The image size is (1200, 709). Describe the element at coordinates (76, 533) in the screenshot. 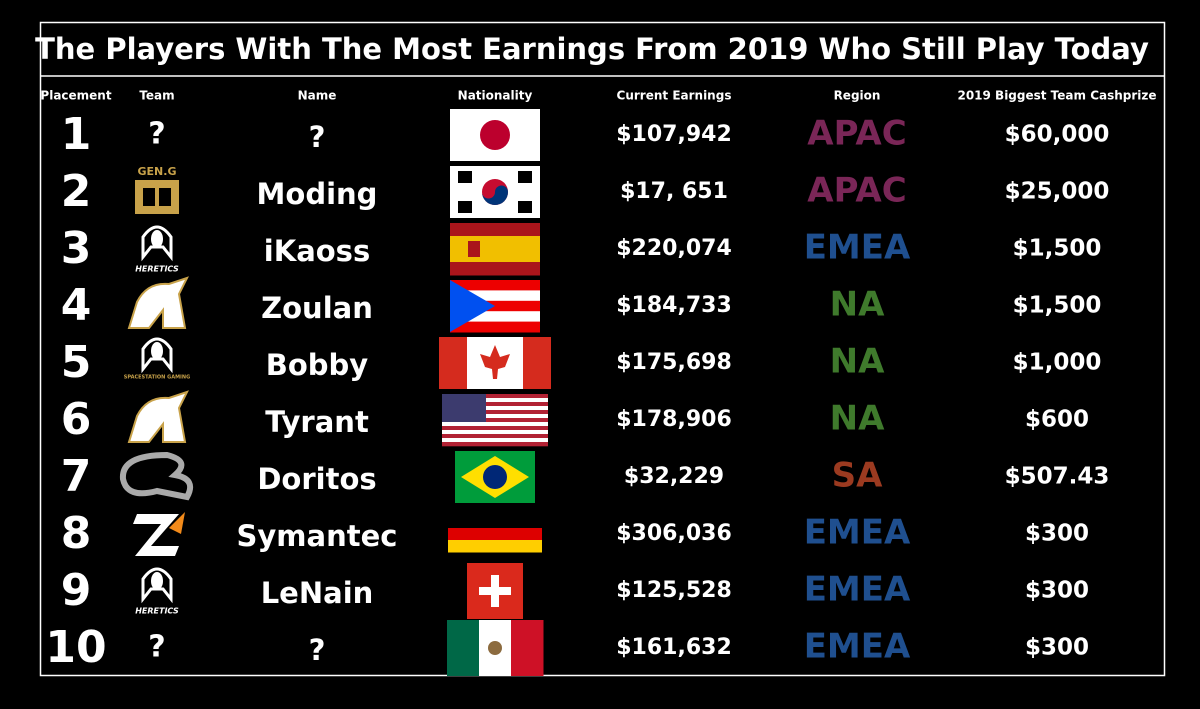

I see `placement: 8` at that location.